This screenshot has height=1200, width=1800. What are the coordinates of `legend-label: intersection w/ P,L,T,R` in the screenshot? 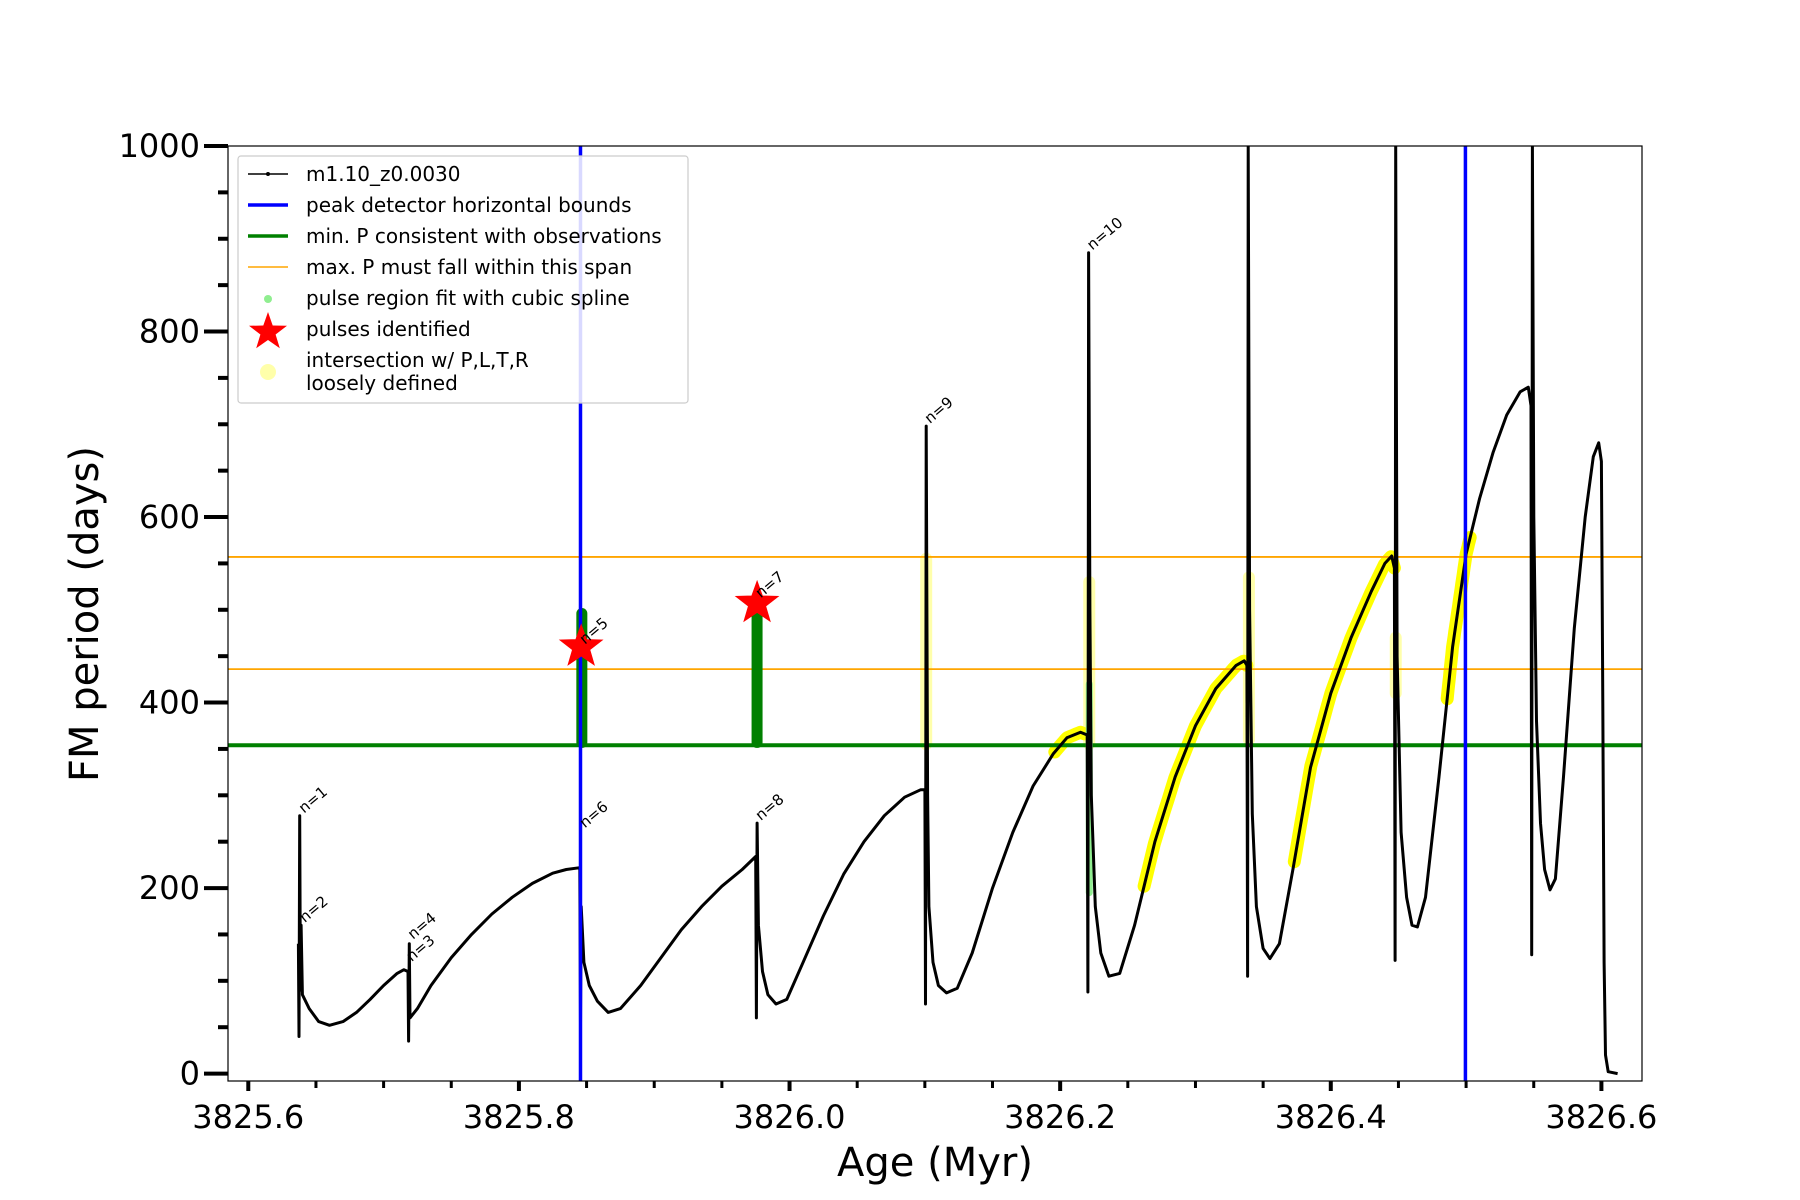 It's located at (417, 360).